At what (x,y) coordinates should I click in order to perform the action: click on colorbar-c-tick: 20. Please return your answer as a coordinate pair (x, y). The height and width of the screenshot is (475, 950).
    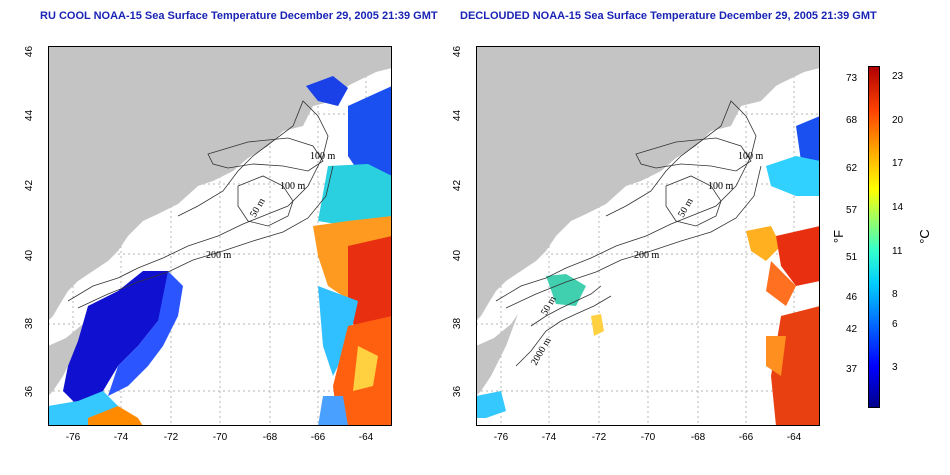
    Looking at the image, I should click on (898, 120).